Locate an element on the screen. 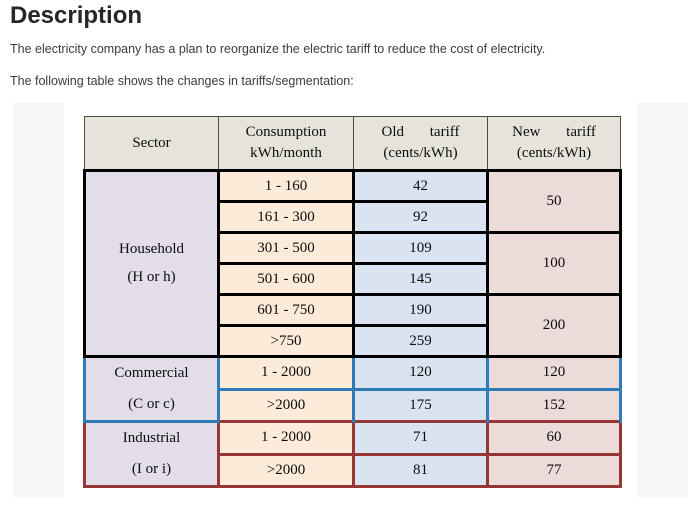  consumption-cell: >750 is located at coordinates (286, 341).